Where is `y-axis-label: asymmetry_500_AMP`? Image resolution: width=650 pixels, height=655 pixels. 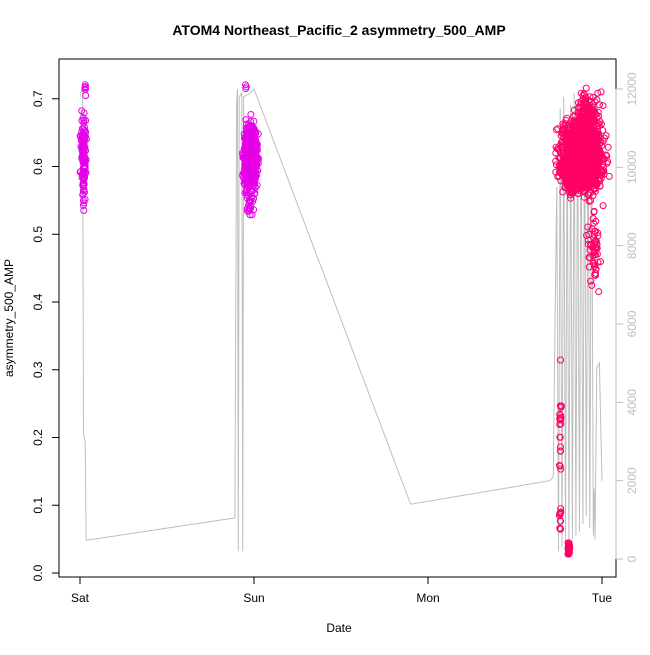
y-axis-label: asymmetry_500_AMP is located at coordinates (9, 318).